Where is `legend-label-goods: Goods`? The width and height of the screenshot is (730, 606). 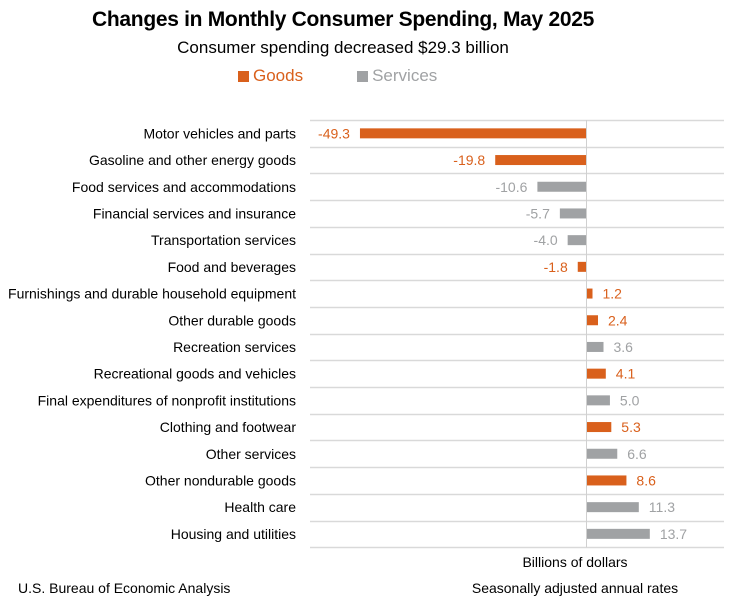 legend-label-goods: Goods is located at coordinates (278, 75).